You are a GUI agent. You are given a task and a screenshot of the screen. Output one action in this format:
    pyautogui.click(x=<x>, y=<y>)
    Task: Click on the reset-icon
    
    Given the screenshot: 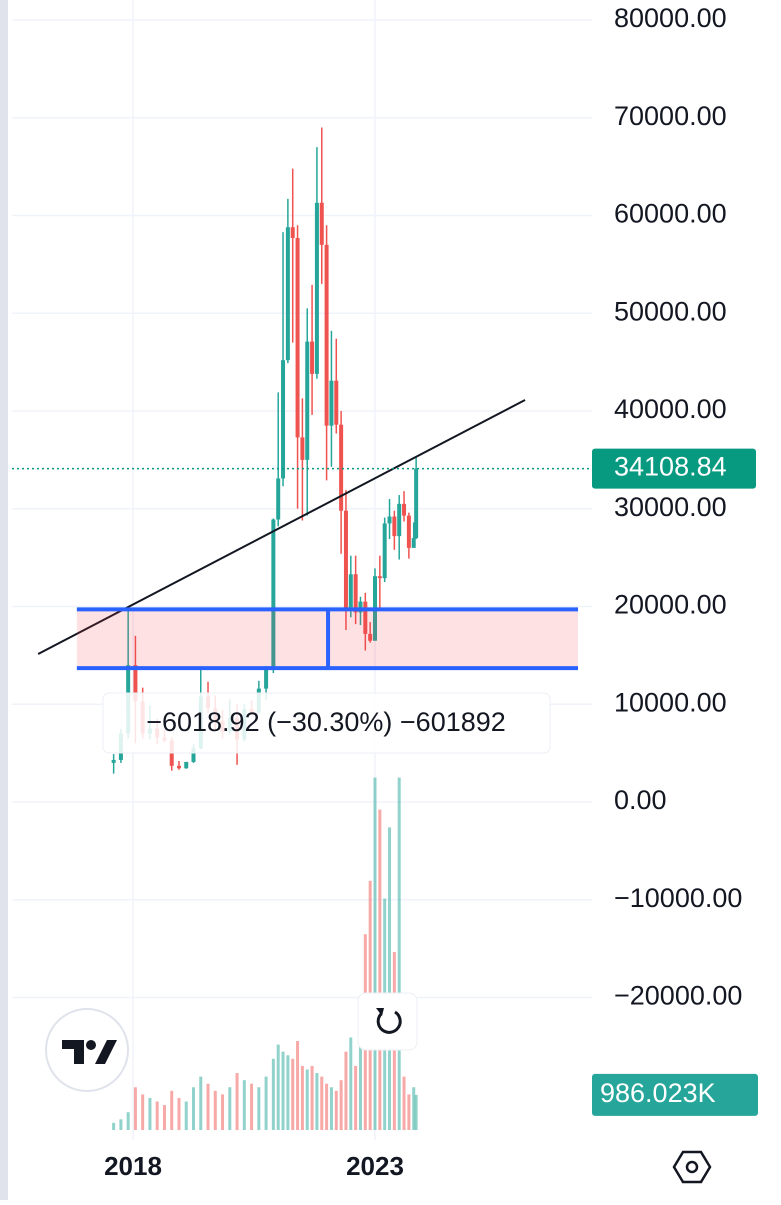 What is the action you would take?
    pyautogui.click(x=389, y=1022)
    